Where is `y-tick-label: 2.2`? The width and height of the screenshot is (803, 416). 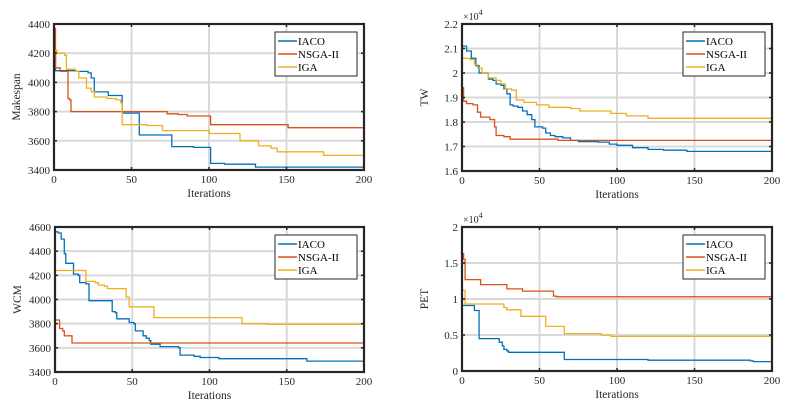 y-tick-label: 2.2 is located at coordinates (451, 25).